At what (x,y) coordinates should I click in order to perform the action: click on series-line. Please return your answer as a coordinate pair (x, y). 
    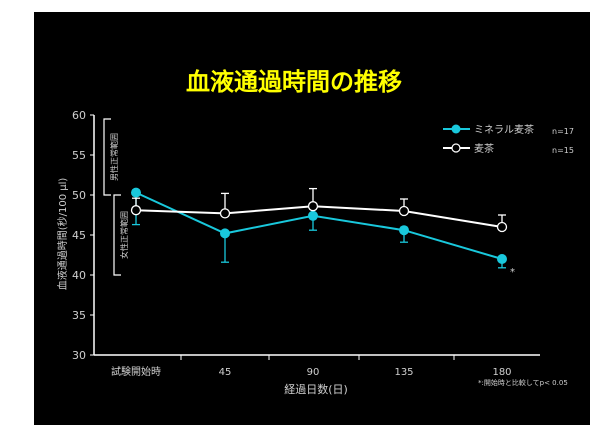
    Looking at the image, I should click on (319, 225).